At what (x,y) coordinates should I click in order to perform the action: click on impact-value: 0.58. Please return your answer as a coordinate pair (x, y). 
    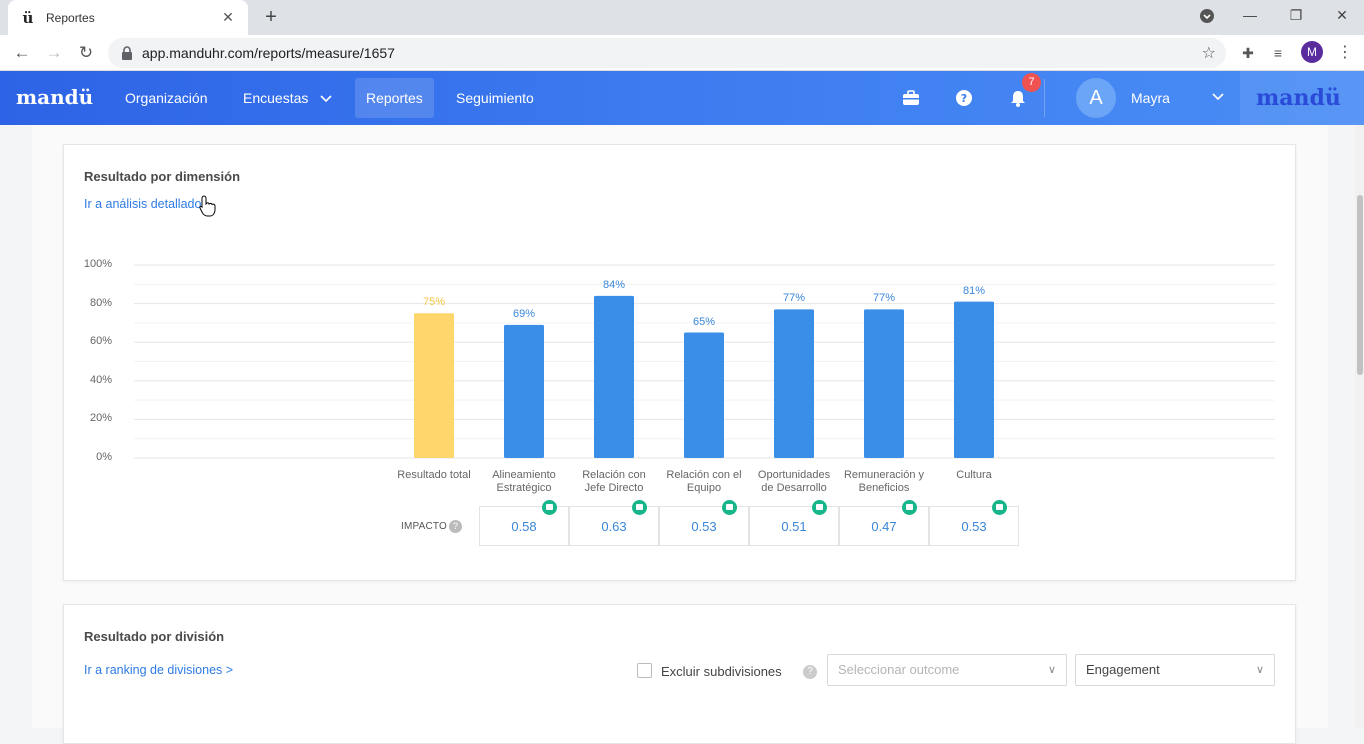
    Looking at the image, I should click on (524, 526).